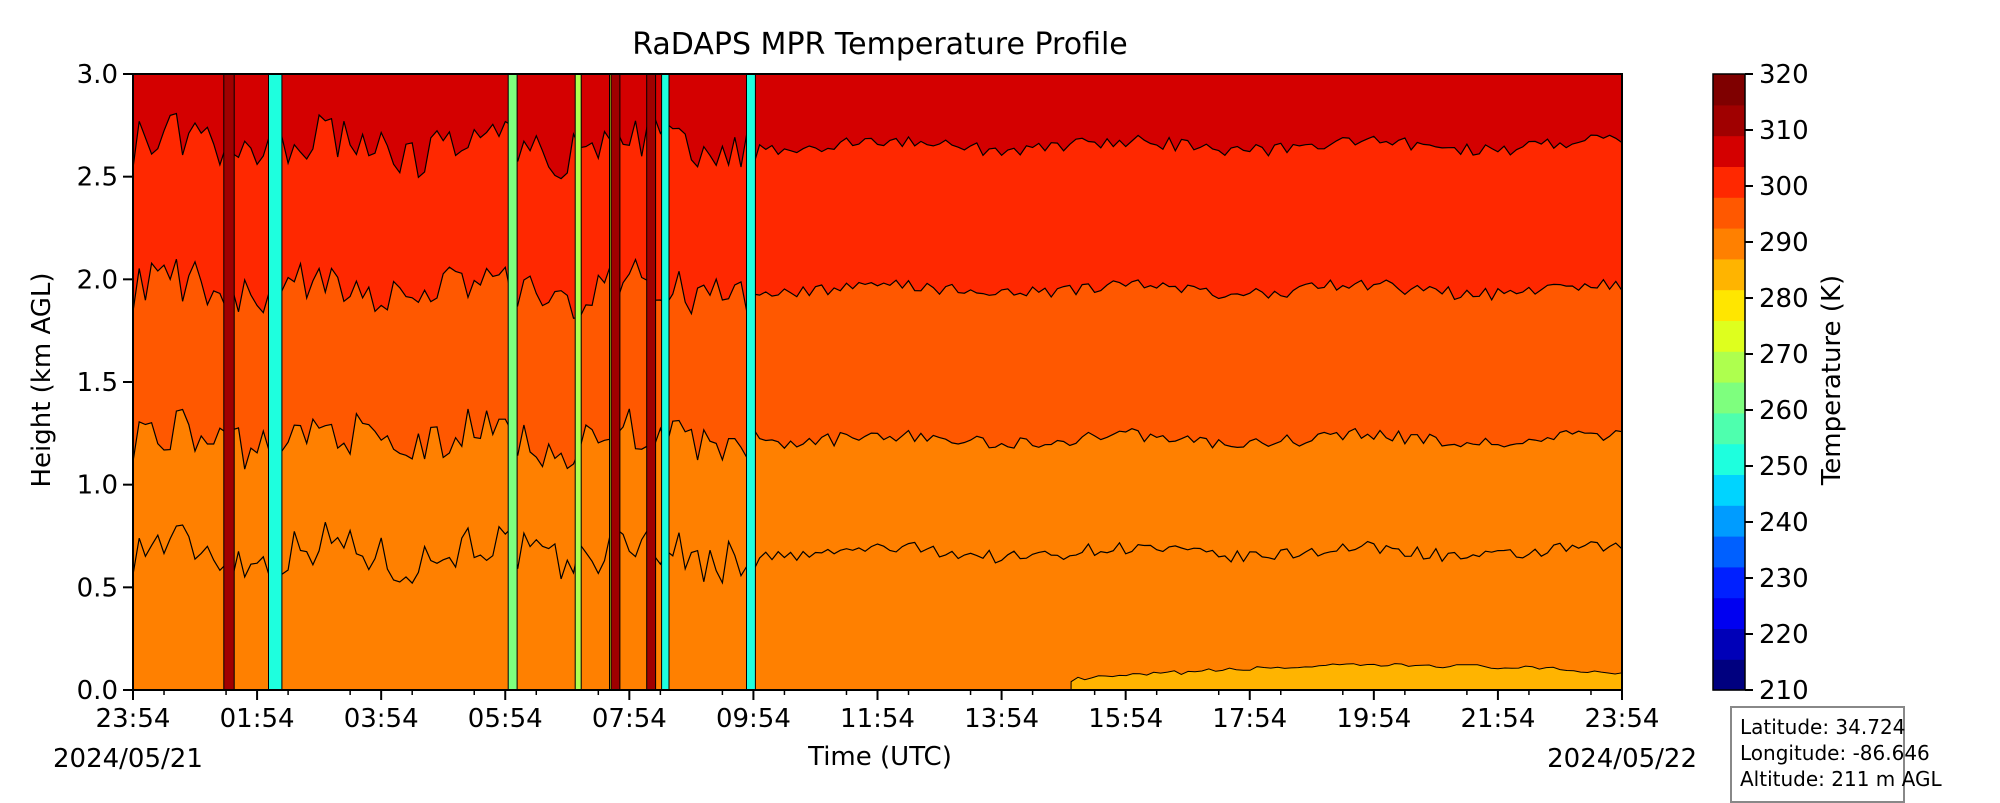 The width and height of the screenshot is (2000, 803). Describe the element at coordinates (505, 719) in the screenshot. I see `x-tick-label: 05:54` at that location.